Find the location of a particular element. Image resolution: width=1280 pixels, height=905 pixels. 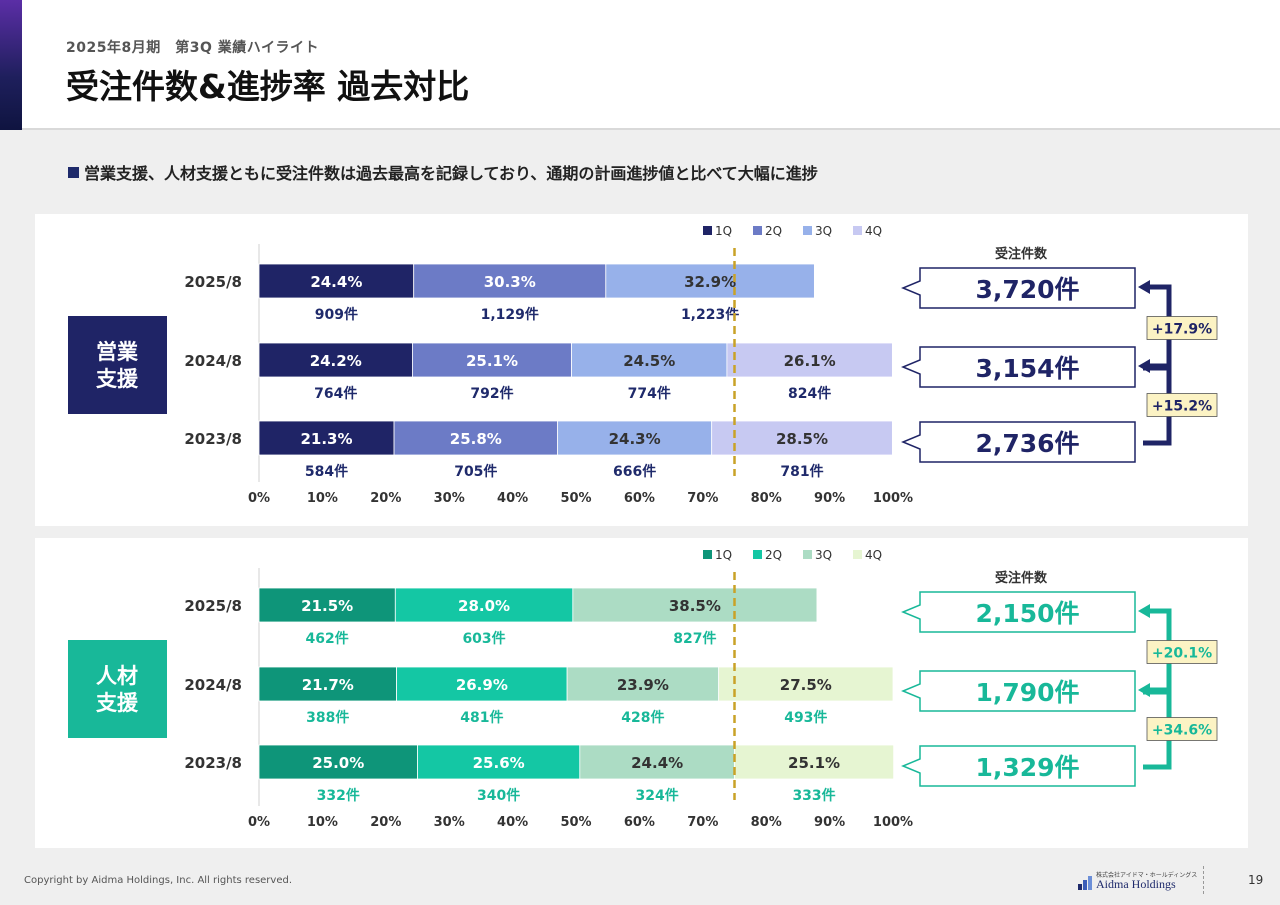

bar-percent-label: 25.8% is located at coordinates (476, 439).